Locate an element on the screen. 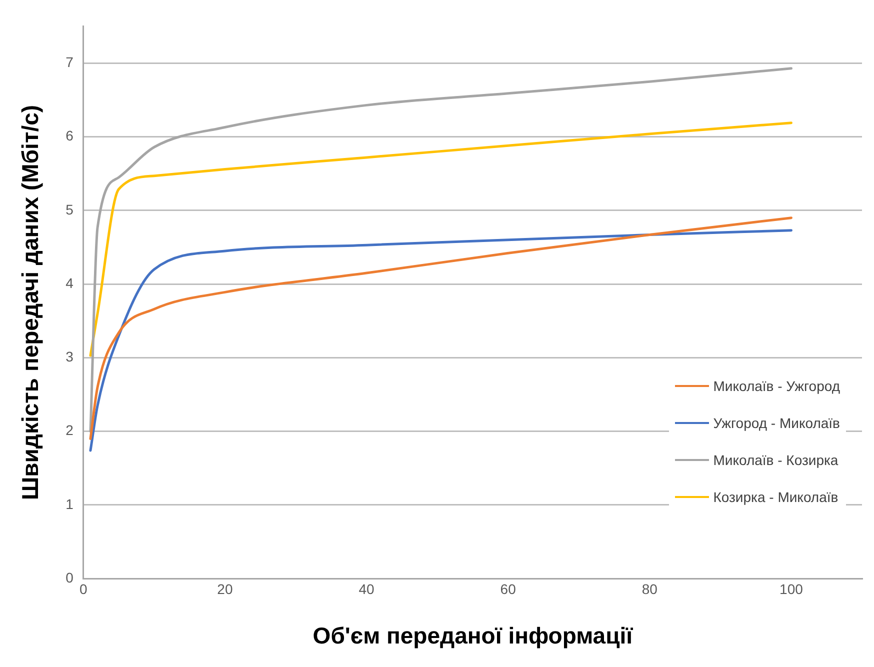  y-tick-label: 2 is located at coordinates (70, 430).